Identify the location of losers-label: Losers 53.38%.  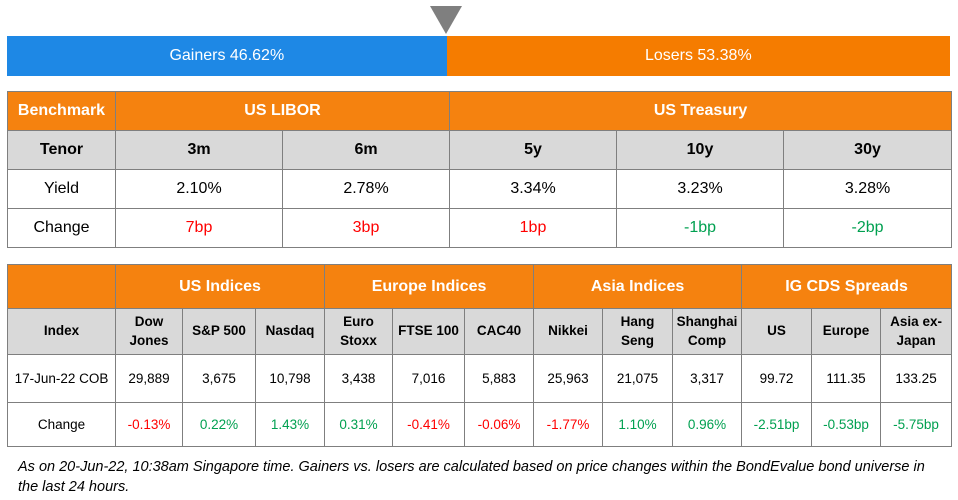
(698, 55).